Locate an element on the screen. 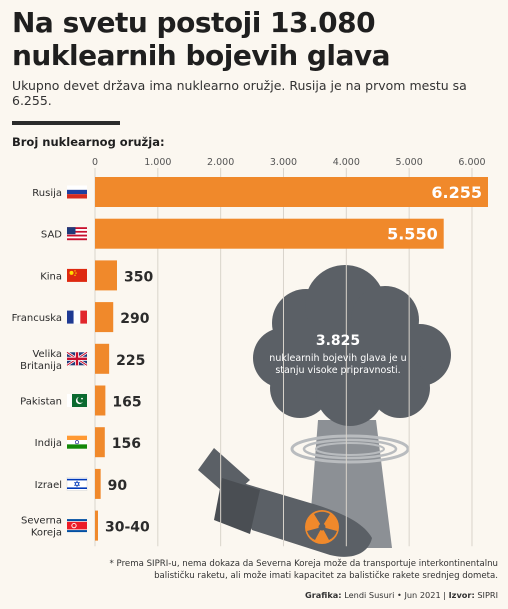  category-label: Velika is located at coordinates (47, 354).